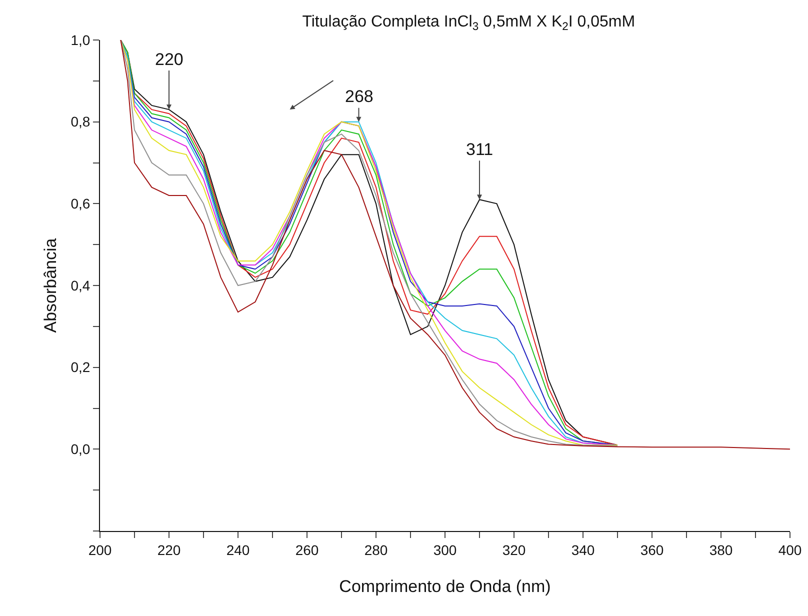 The image size is (808, 616). I want to click on y-tick-label: 0,8, so click(80, 122).